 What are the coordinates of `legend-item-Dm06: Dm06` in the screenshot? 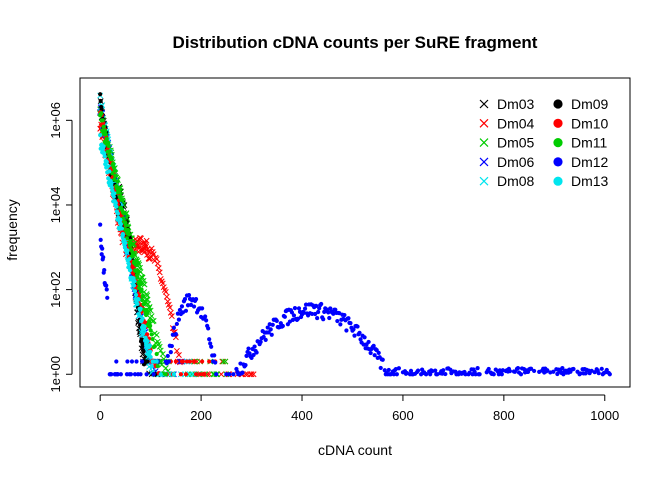 It's located at (507, 162).